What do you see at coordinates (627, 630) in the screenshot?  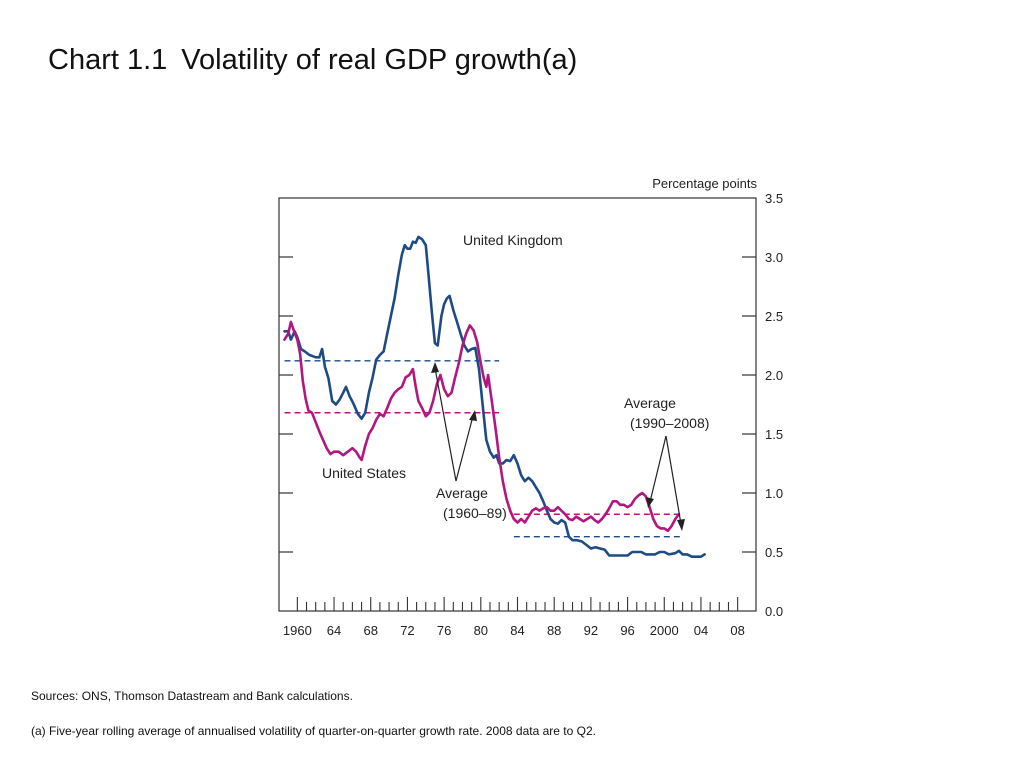 I see `x-tick-label: 96` at bounding box center [627, 630].